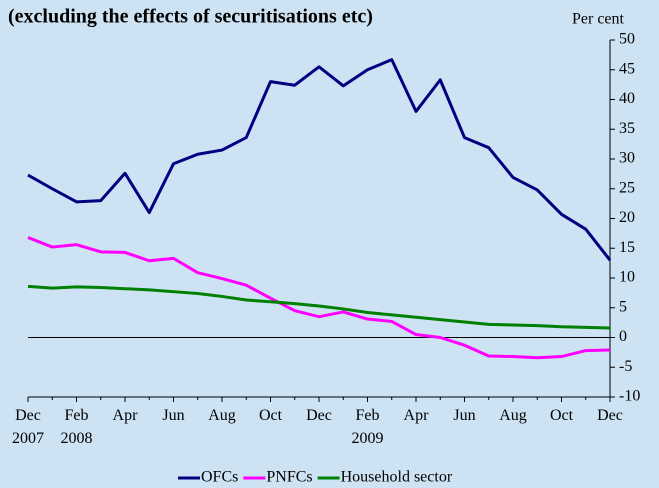 This screenshot has width=659, height=488. I want to click on x-tick-label: Feb 2008, so click(76, 427).